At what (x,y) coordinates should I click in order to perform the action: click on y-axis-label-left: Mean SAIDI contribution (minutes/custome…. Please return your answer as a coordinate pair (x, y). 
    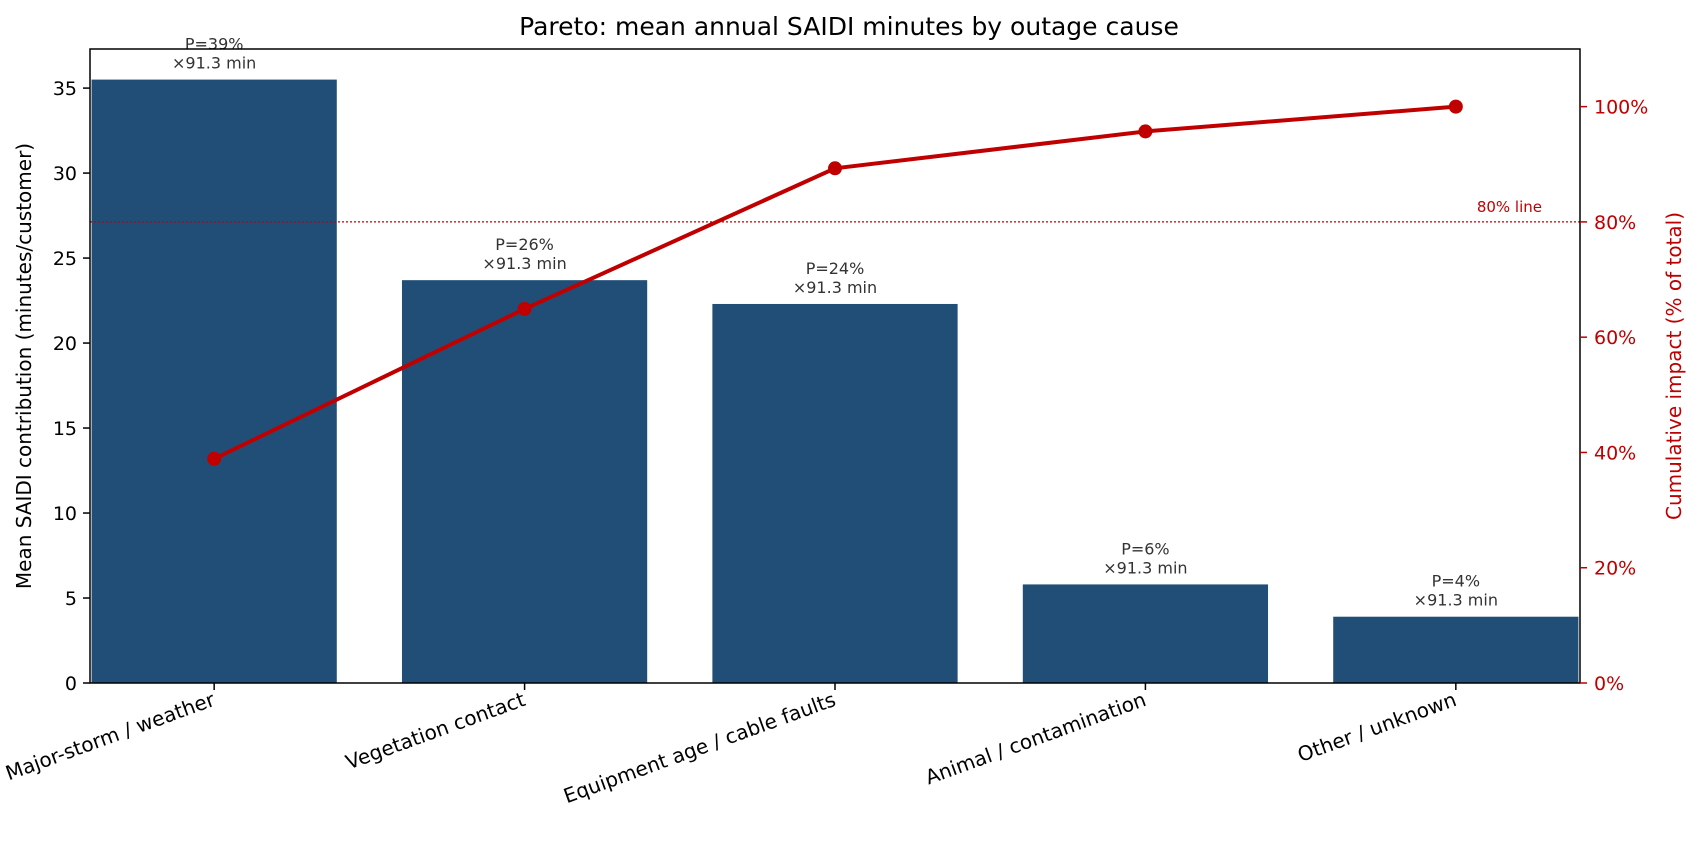
    Looking at the image, I should click on (24, 366).